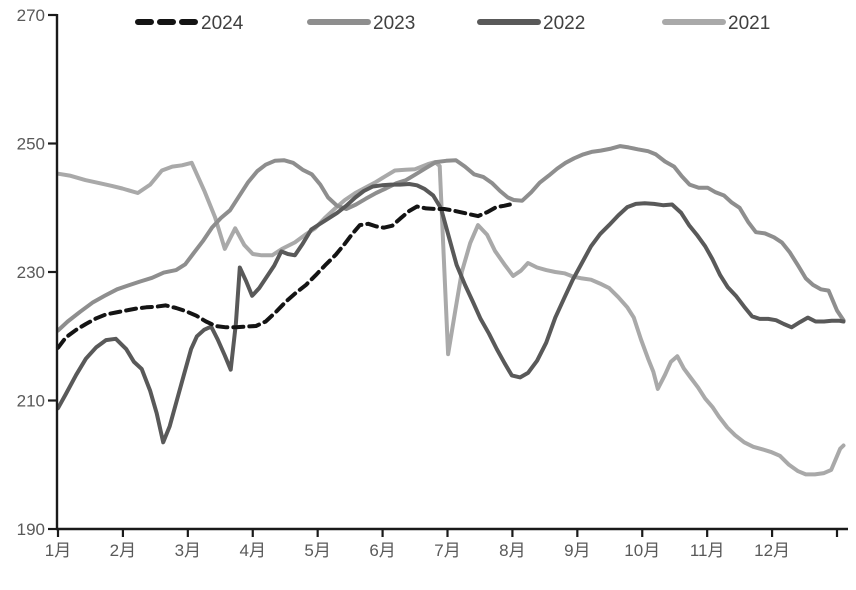  What do you see at coordinates (31, 272) in the screenshot?
I see `y-tick-label: 230` at bounding box center [31, 272].